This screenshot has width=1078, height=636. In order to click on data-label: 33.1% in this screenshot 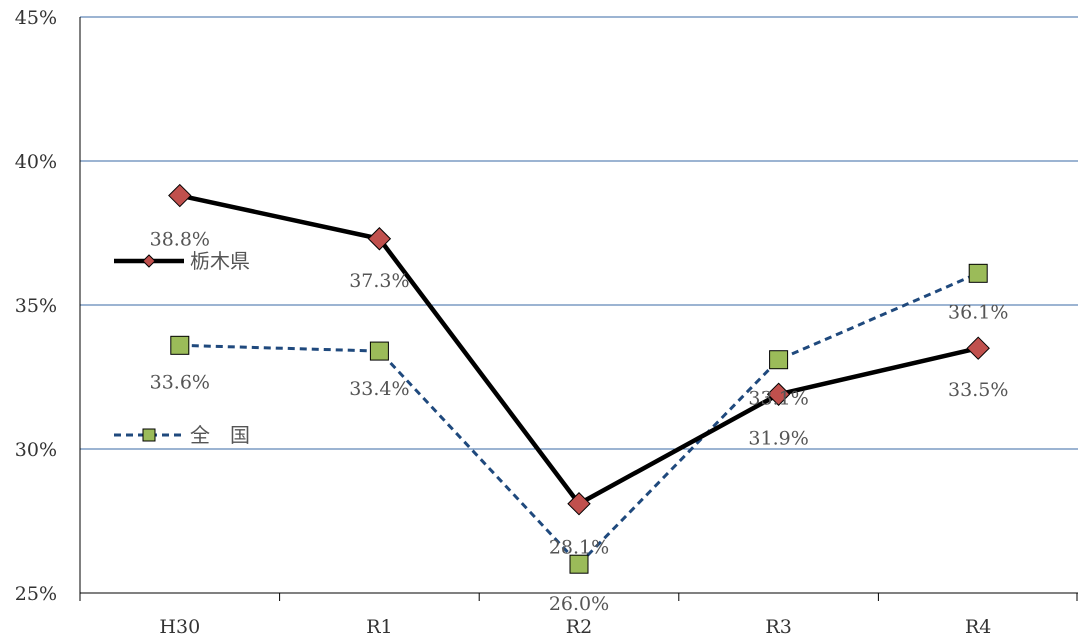, I will do `click(778, 399)`.